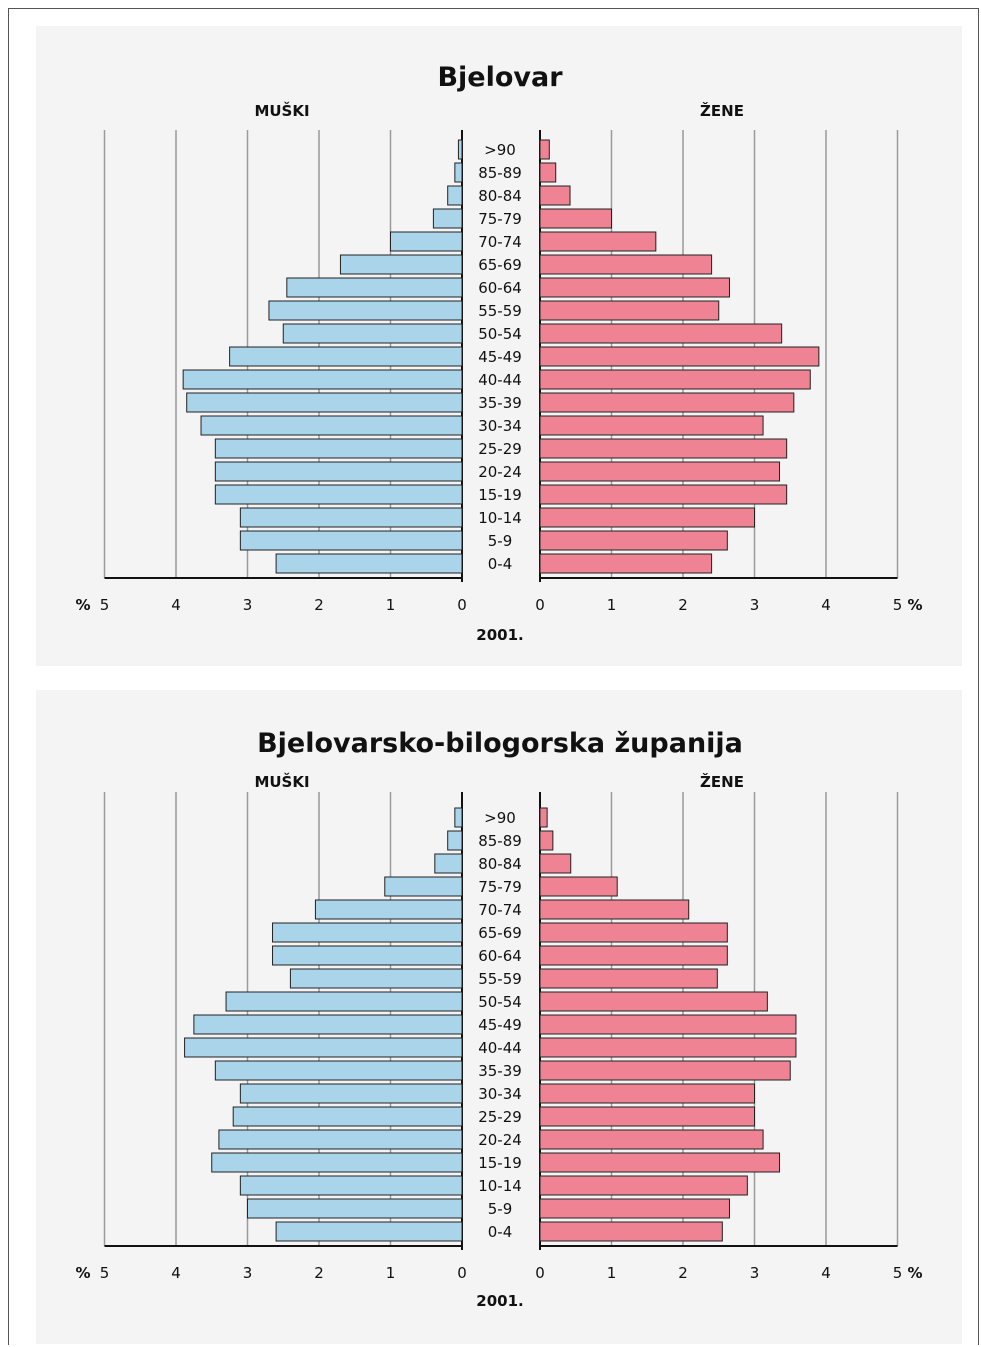  Describe the element at coordinates (248, 1273) in the screenshot. I see `male-tick-label: 3` at that location.